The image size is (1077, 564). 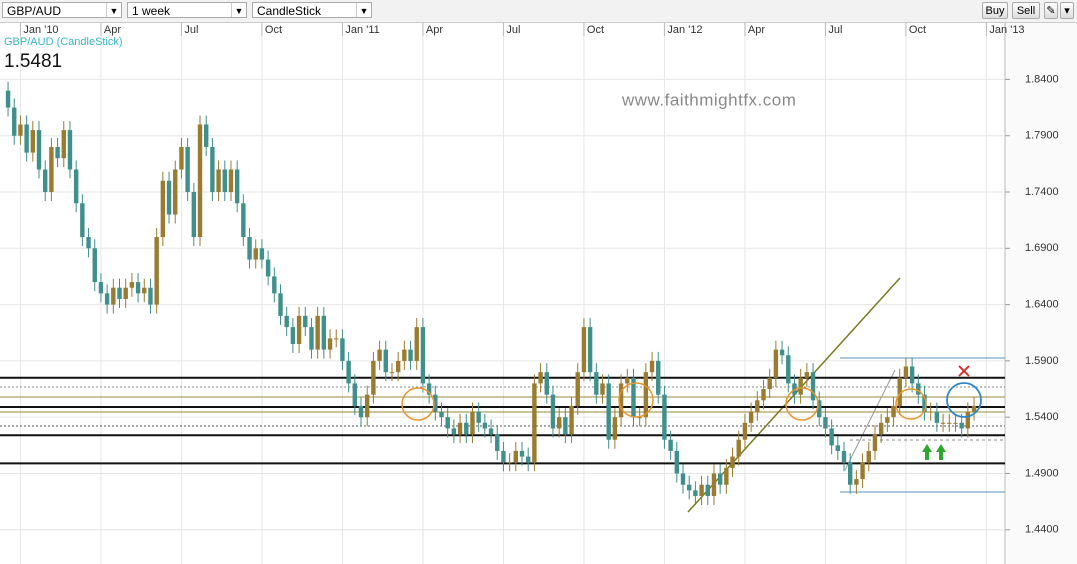 I want to click on draw-button: ✎, so click(x=1051, y=10).